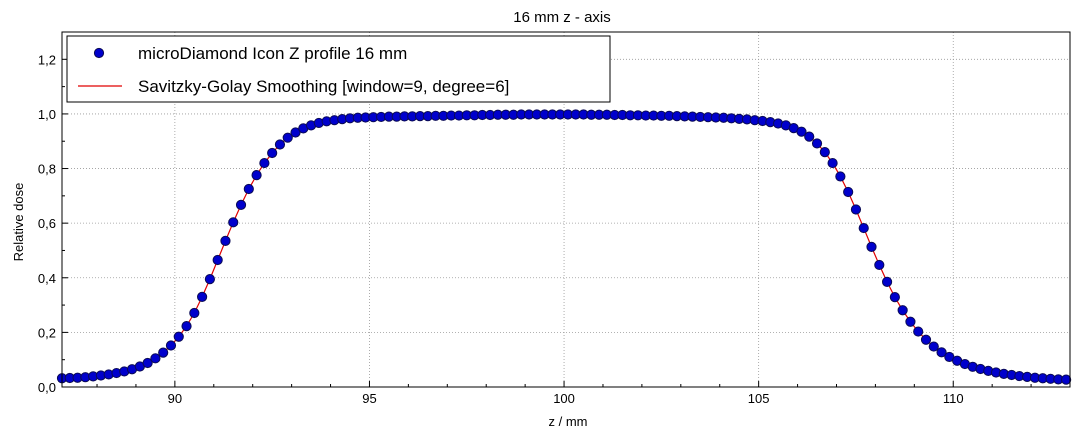  I want to click on y-axis-title: Relative dose, so click(18, 222).